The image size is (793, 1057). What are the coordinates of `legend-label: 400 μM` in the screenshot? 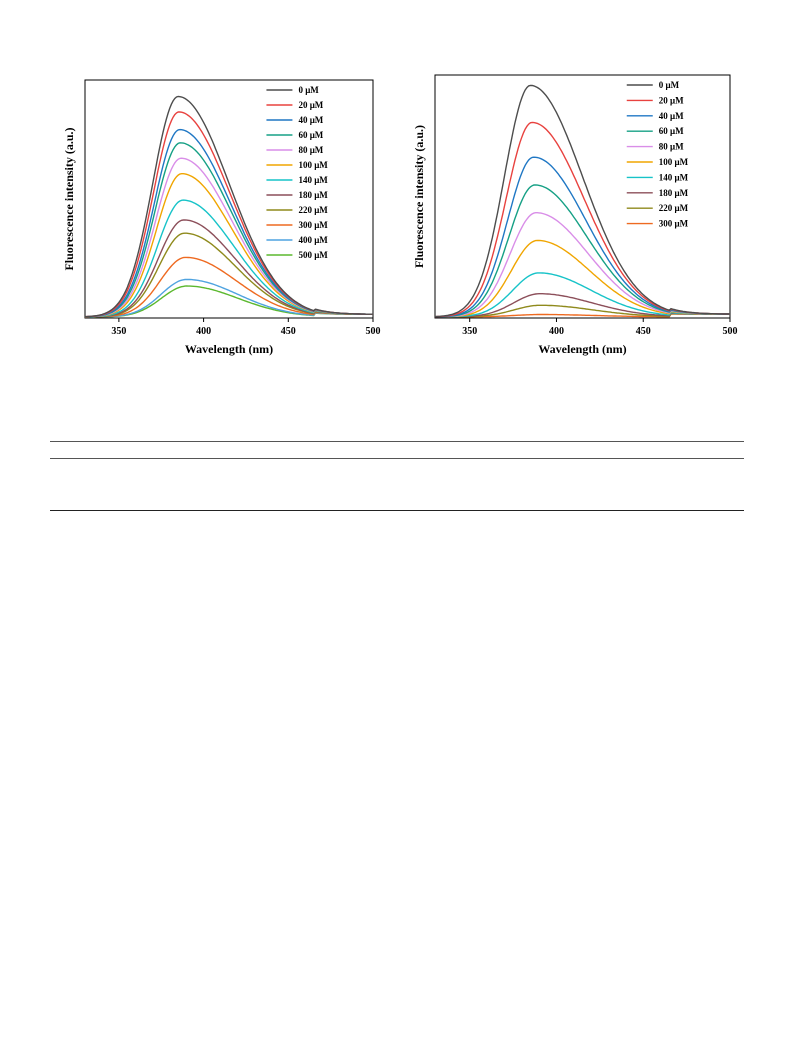 It's located at (313, 240).